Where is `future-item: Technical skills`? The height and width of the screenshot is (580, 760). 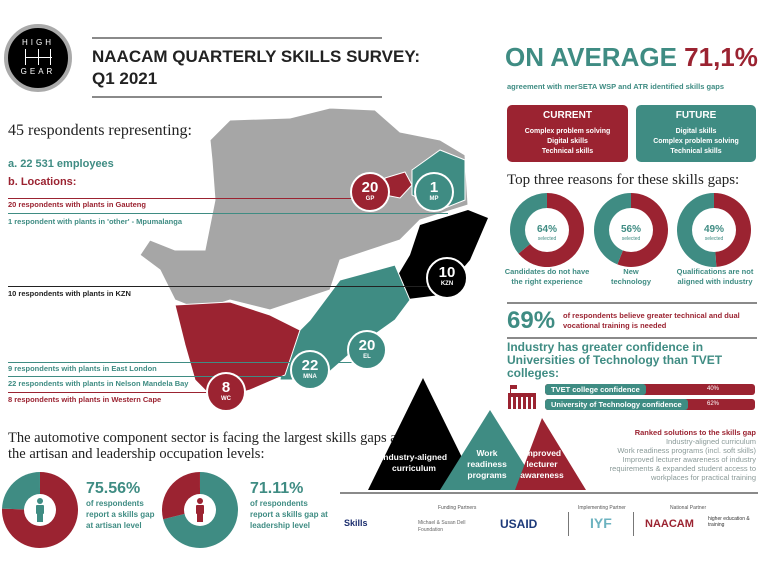
future-item: Technical skills is located at coordinates (696, 151).